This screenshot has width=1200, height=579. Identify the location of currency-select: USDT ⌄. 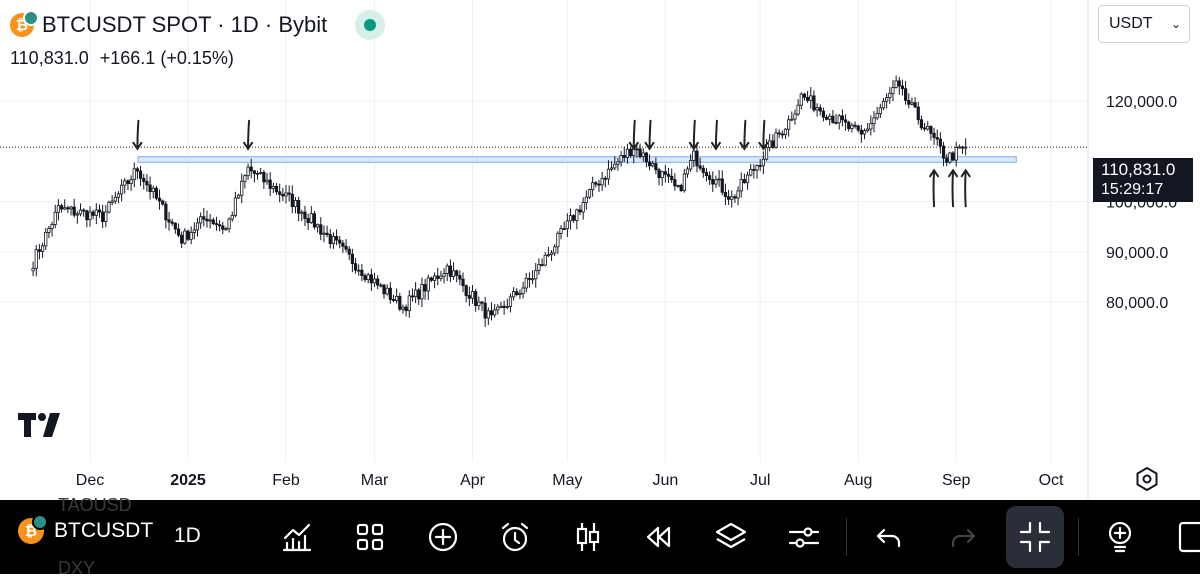
(1144, 24).